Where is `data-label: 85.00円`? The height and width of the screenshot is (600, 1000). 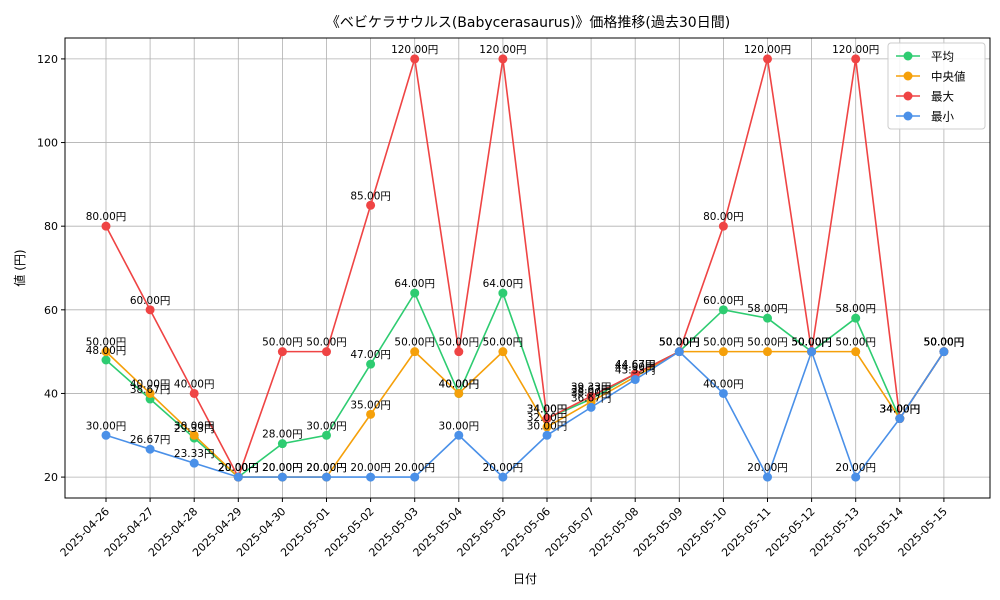
data-label: 85.00円 is located at coordinates (370, 196).